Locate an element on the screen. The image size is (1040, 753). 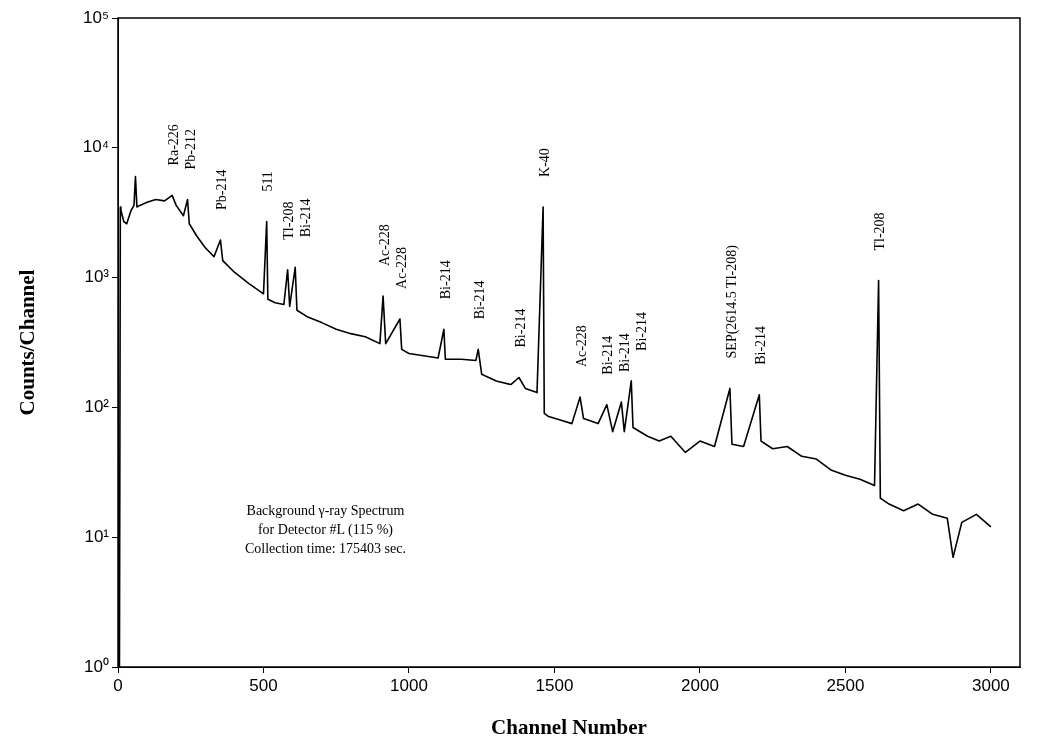
annotation: K-40 is located at coordinates (544, 162).